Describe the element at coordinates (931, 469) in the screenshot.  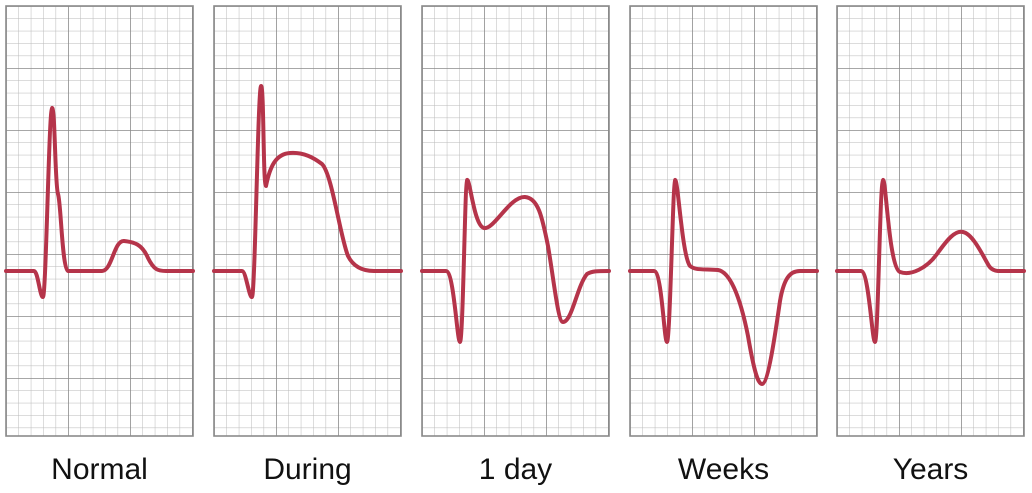
I see `panel-label: Years` at that location.